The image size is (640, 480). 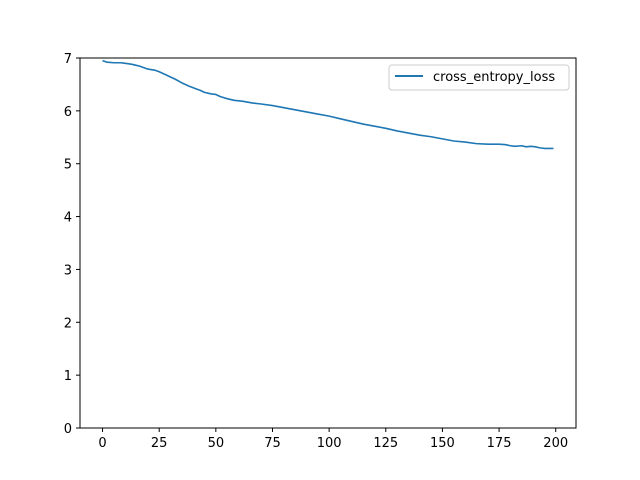 I want to click on x-tick-label: 175, so click(x=499, y=443).